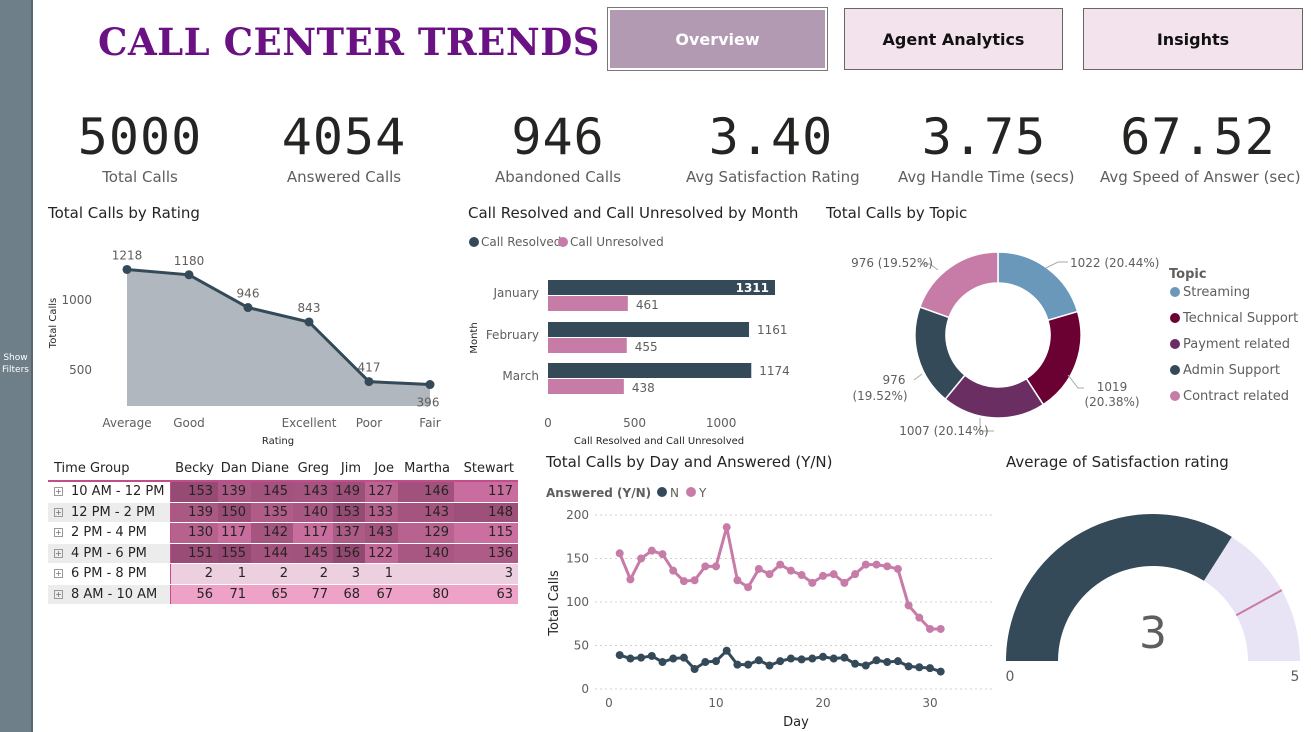  I want to click on matrix-col-header-agent: Jim, so click(349, 469).